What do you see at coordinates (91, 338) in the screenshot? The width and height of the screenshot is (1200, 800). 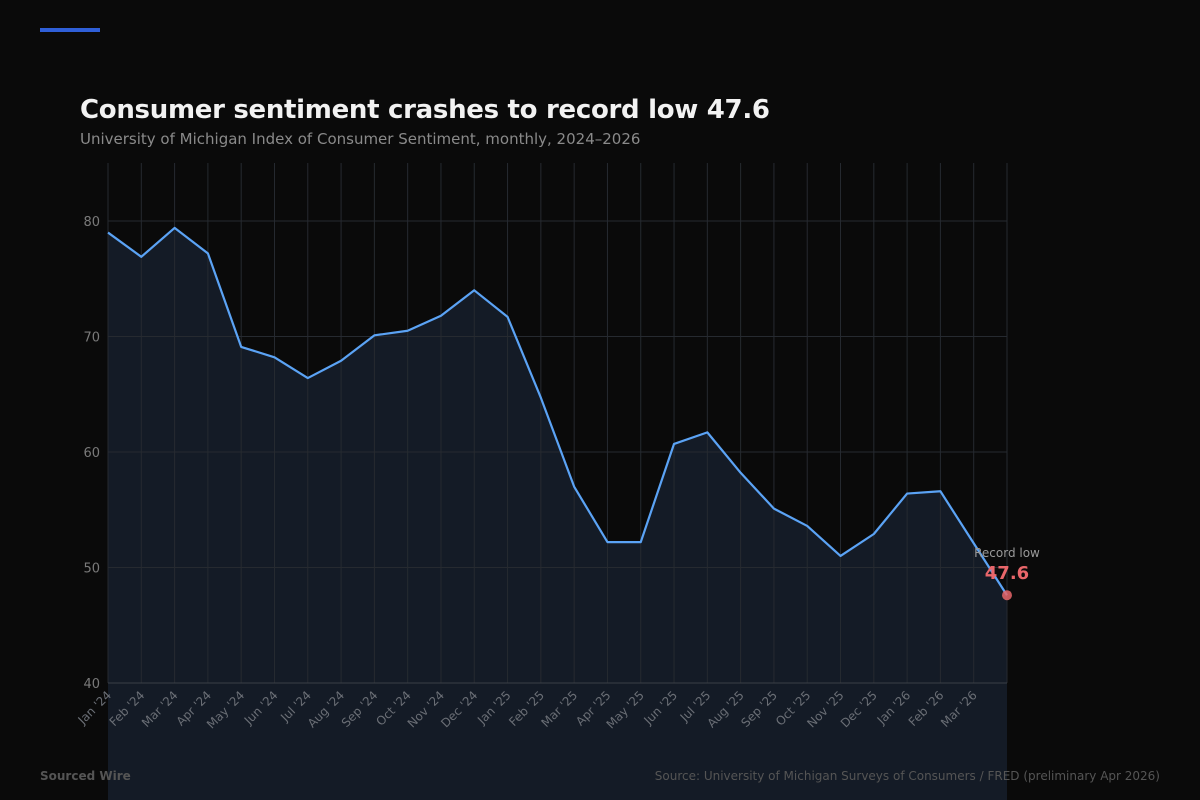 I see `y-tick-label: 70` at bounding box center [91, 338].